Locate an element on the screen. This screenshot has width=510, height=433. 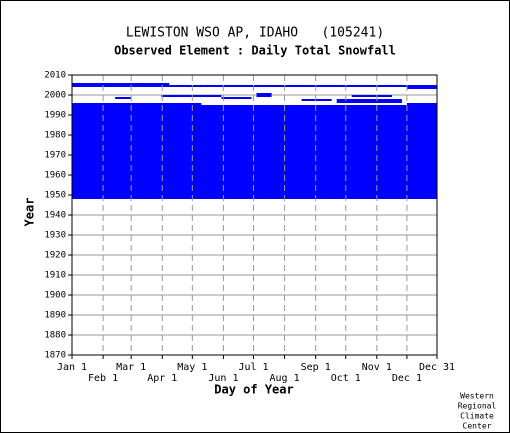
y-tick-label: 1930 is located at coordinates (55, 236).